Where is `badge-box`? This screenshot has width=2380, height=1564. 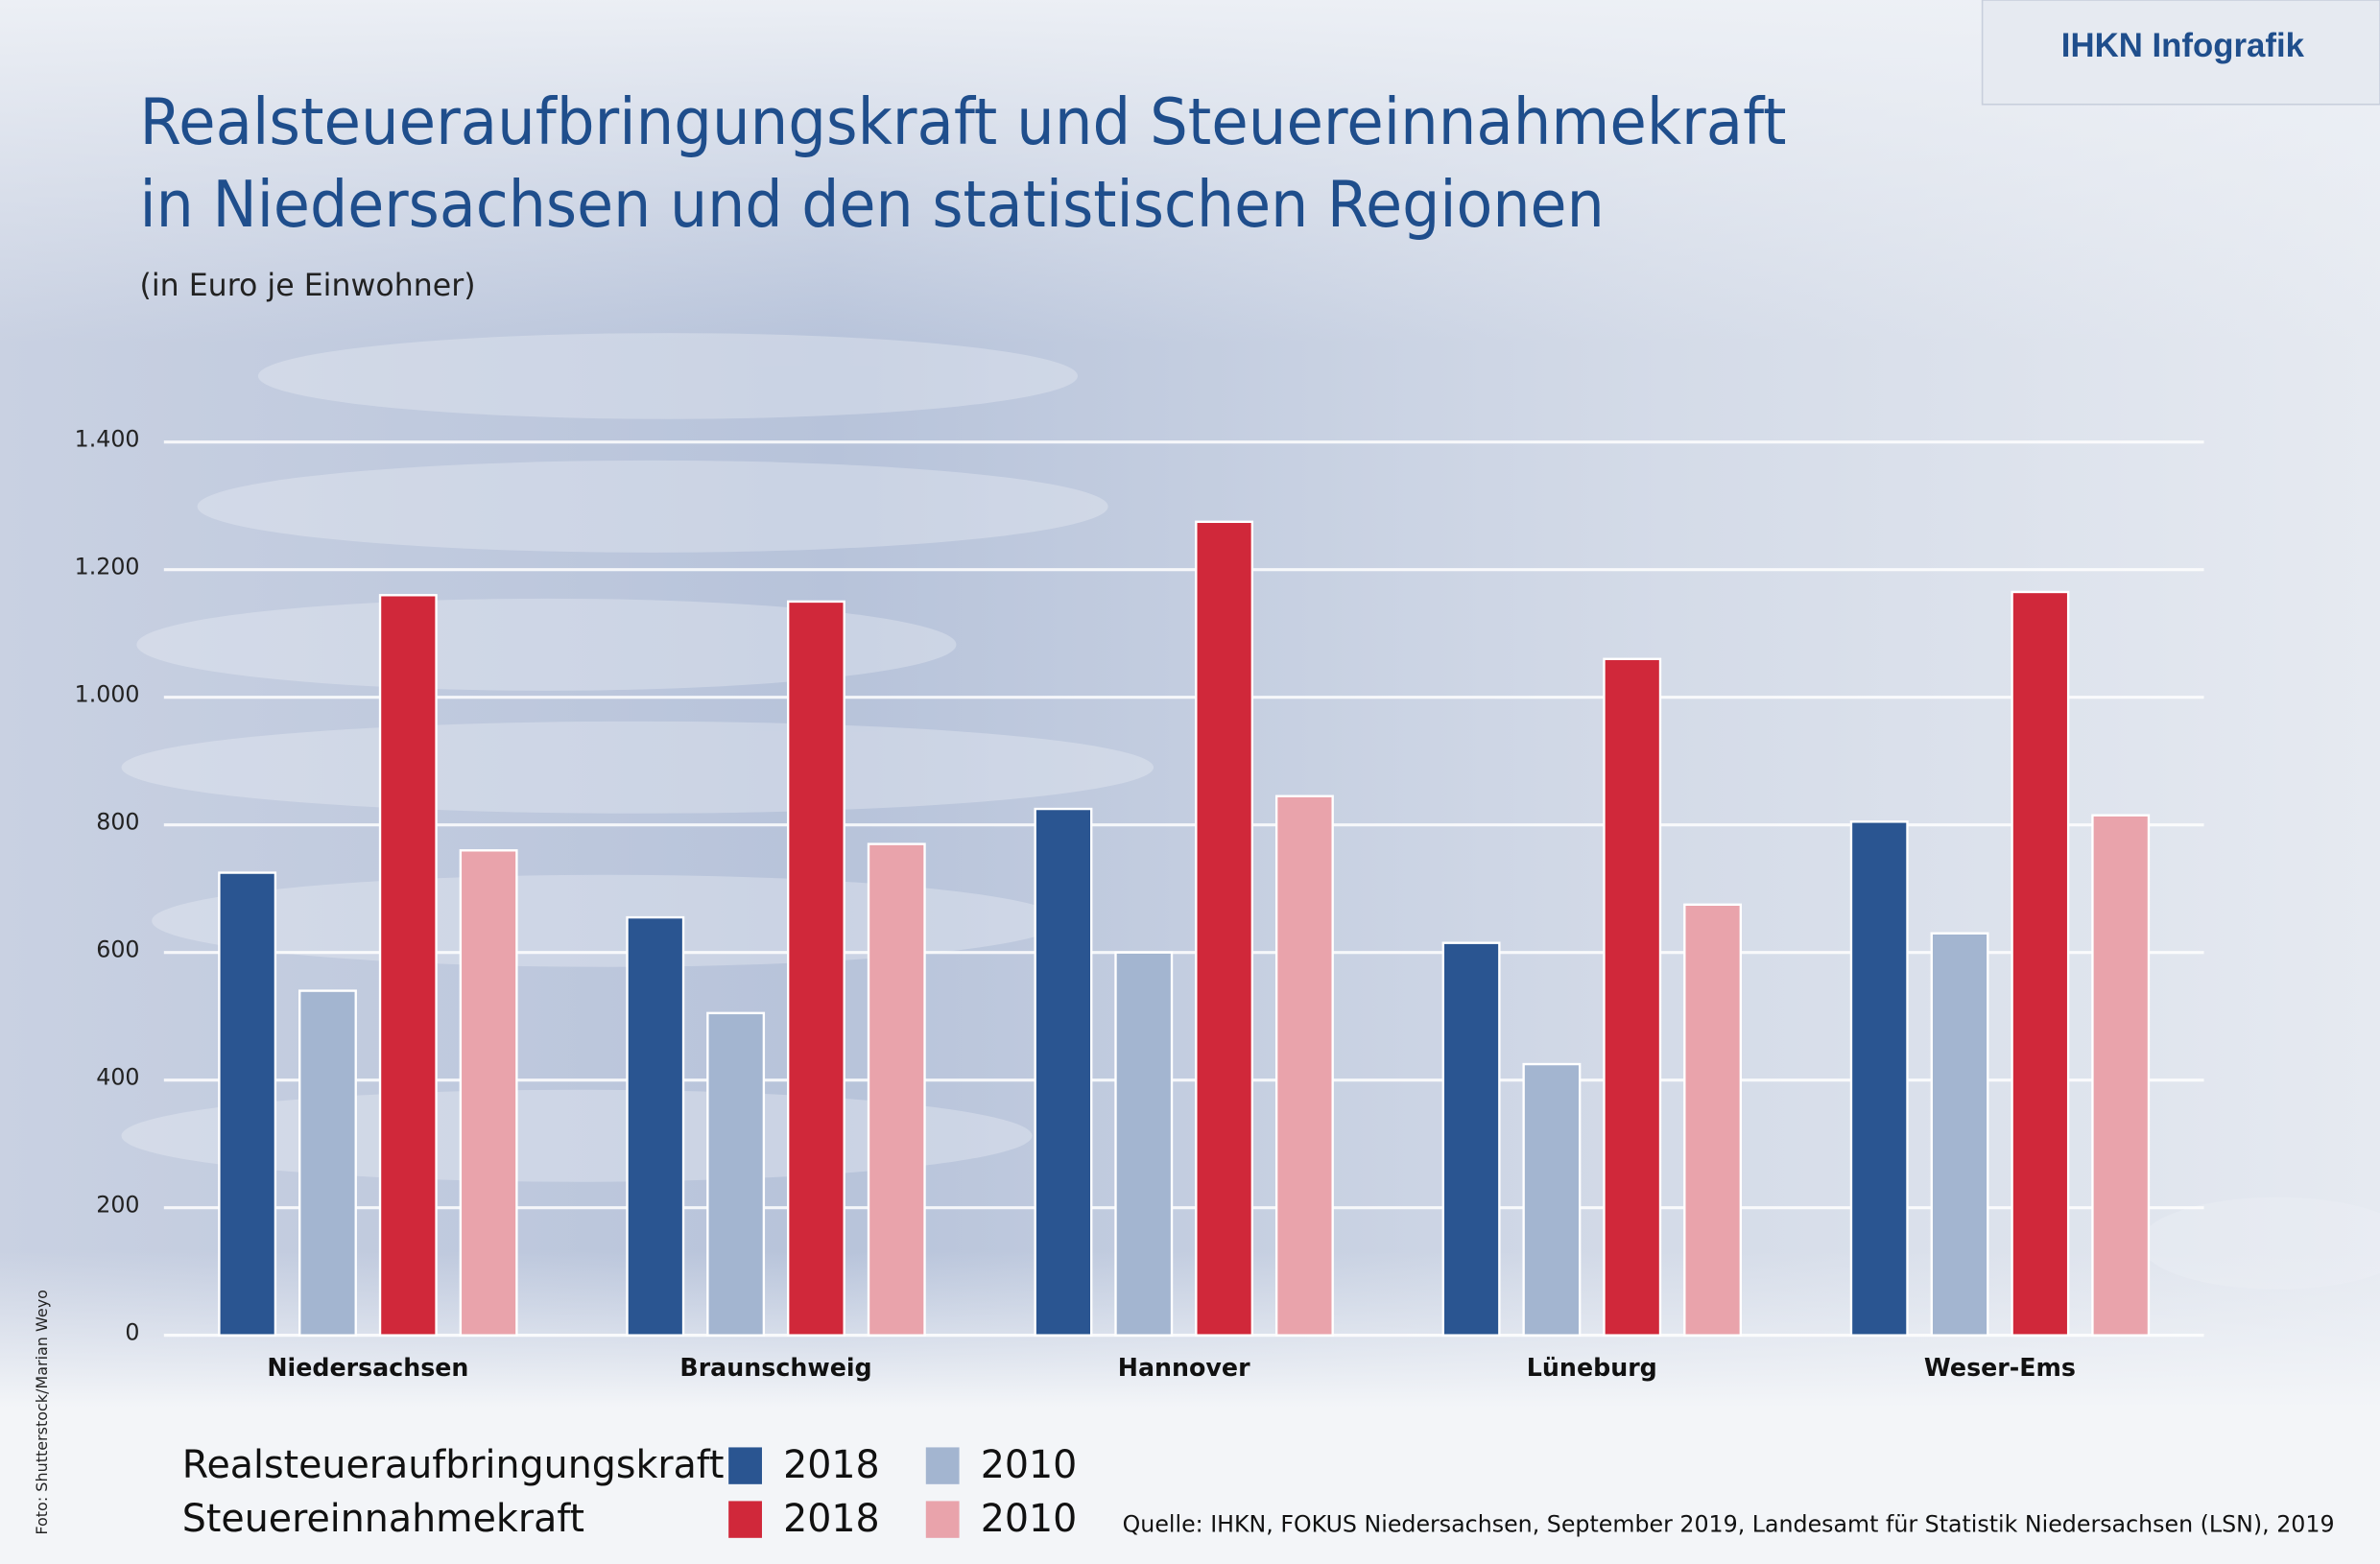
badge-box is located at coordinates (2181, 53).